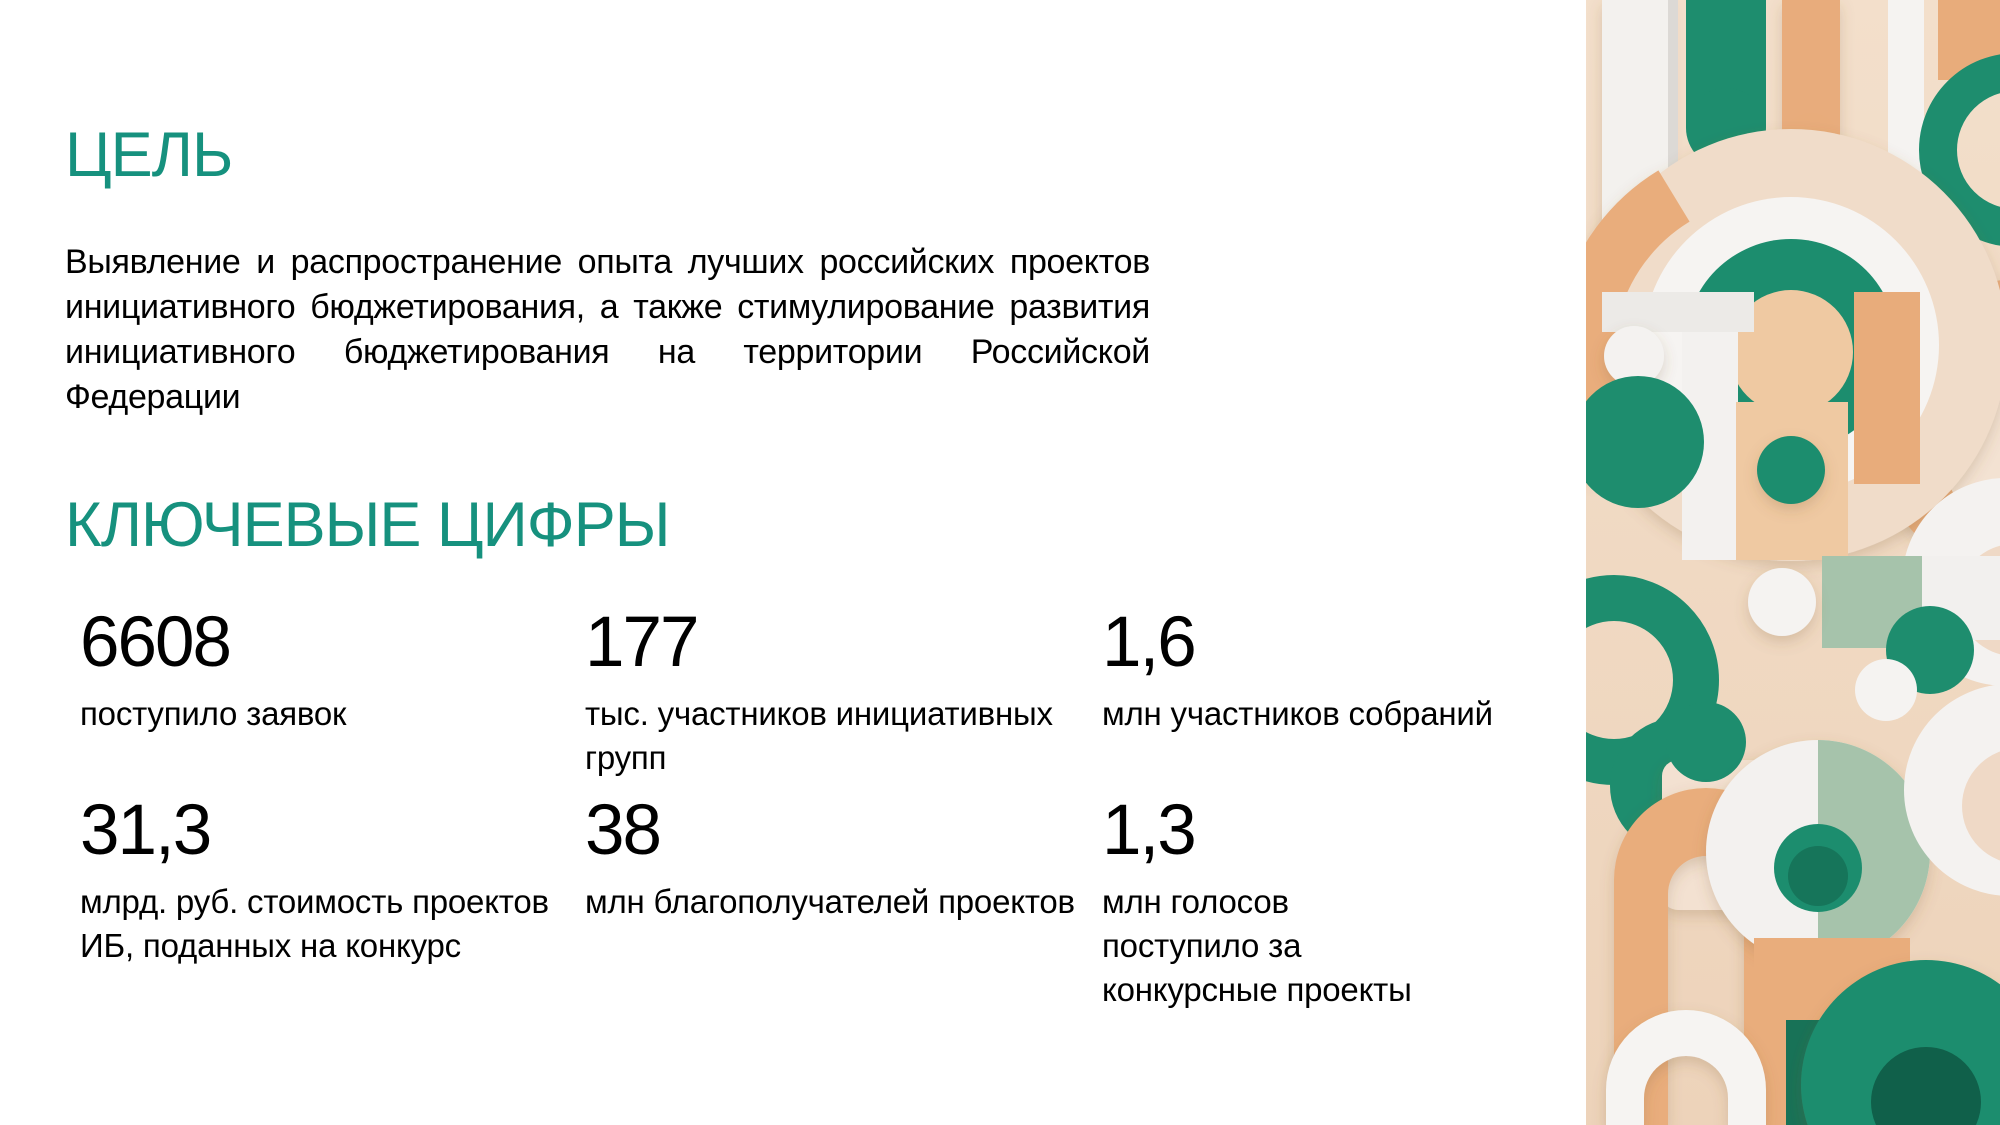  I want to click on stat-applications: 6608 поступило заявок, so click(332, 700).